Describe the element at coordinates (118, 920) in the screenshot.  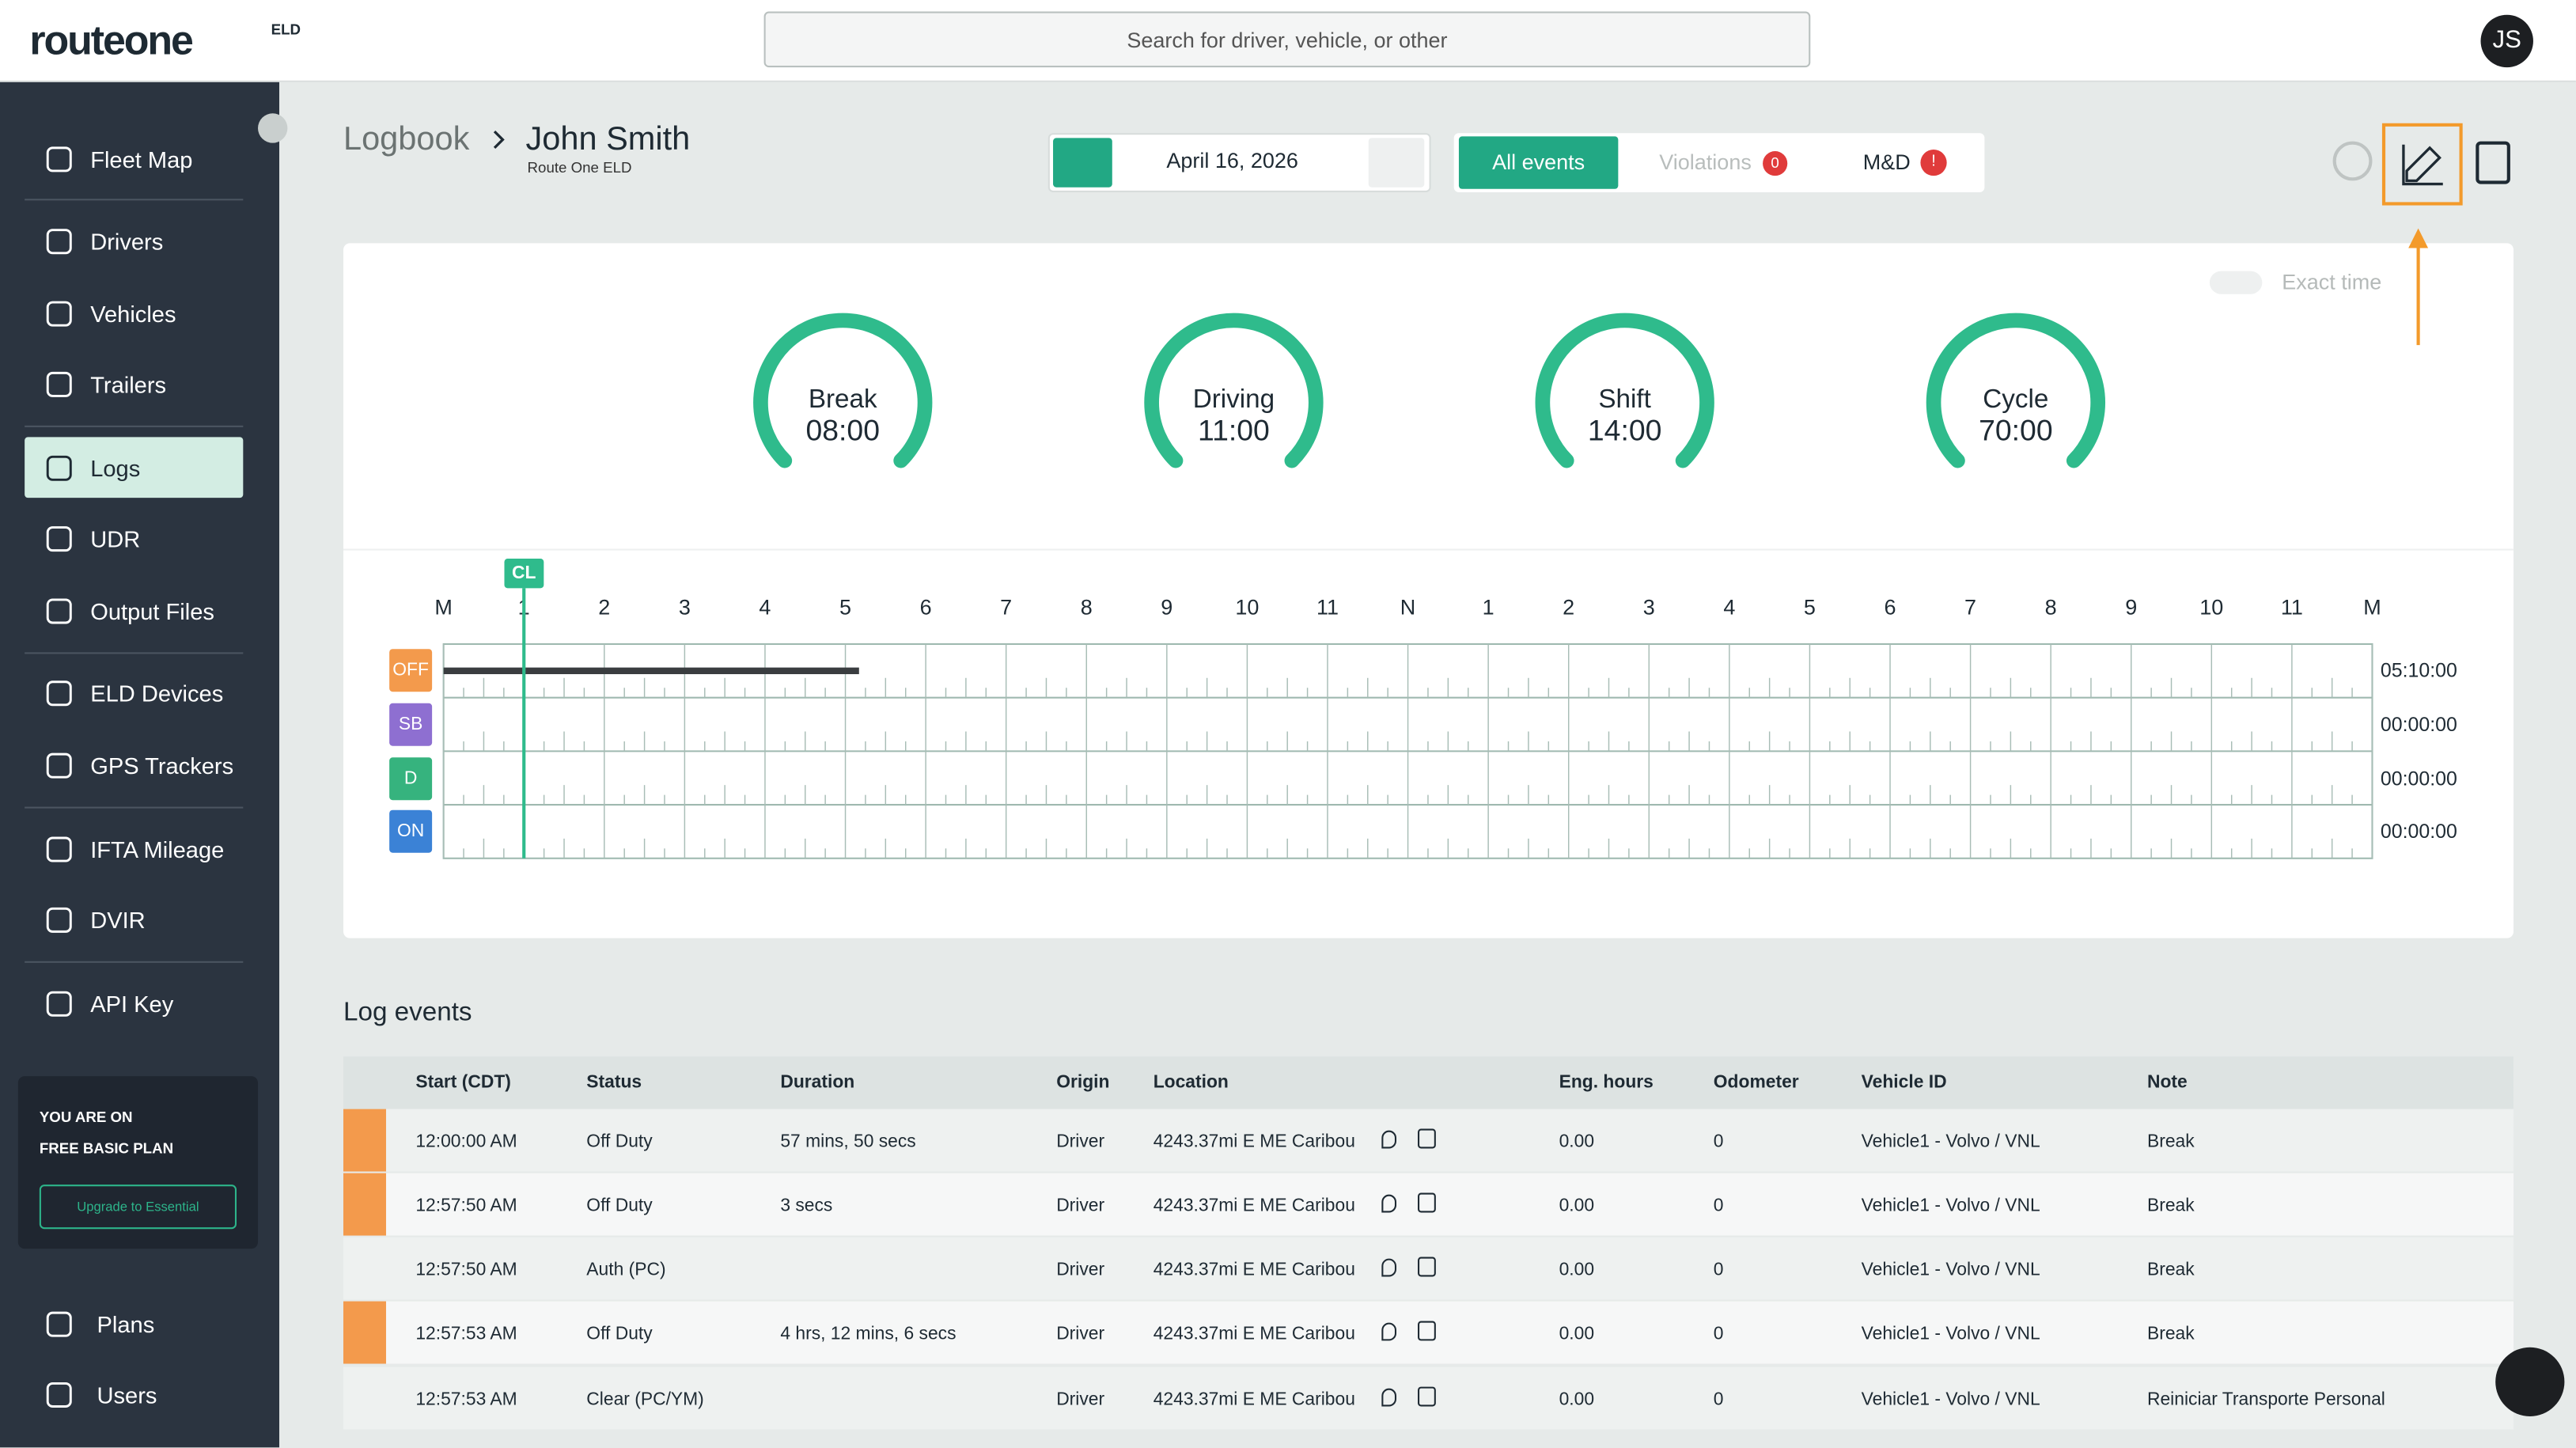
I see `nav-item: DVIR` at that location.